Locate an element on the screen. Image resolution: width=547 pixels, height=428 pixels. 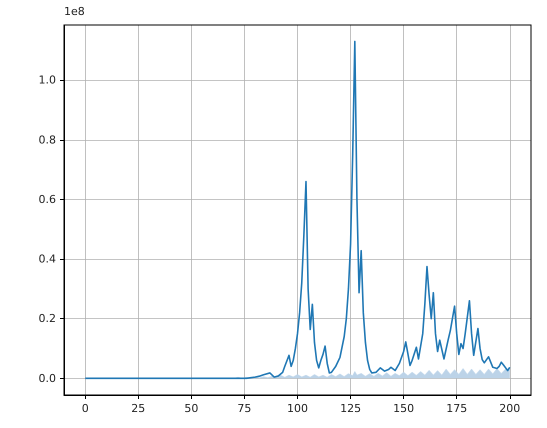
y-tick-label: 0.0 is located at coordinates (47, 378).